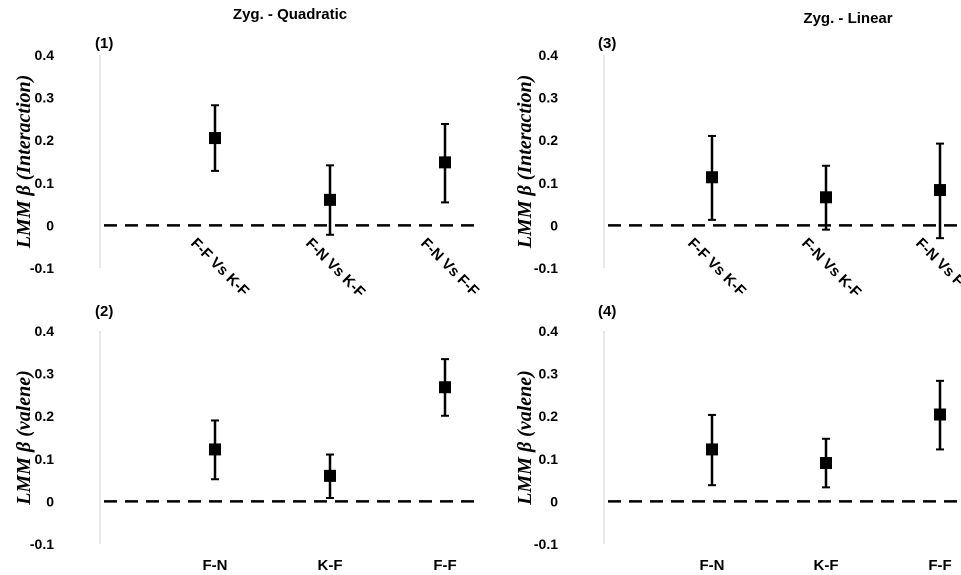 The width and height of the screenshot is (961, 575). Describe the element at coordinates (607, 311) in the screenshot. I see `panel-label: (4)` at that location.